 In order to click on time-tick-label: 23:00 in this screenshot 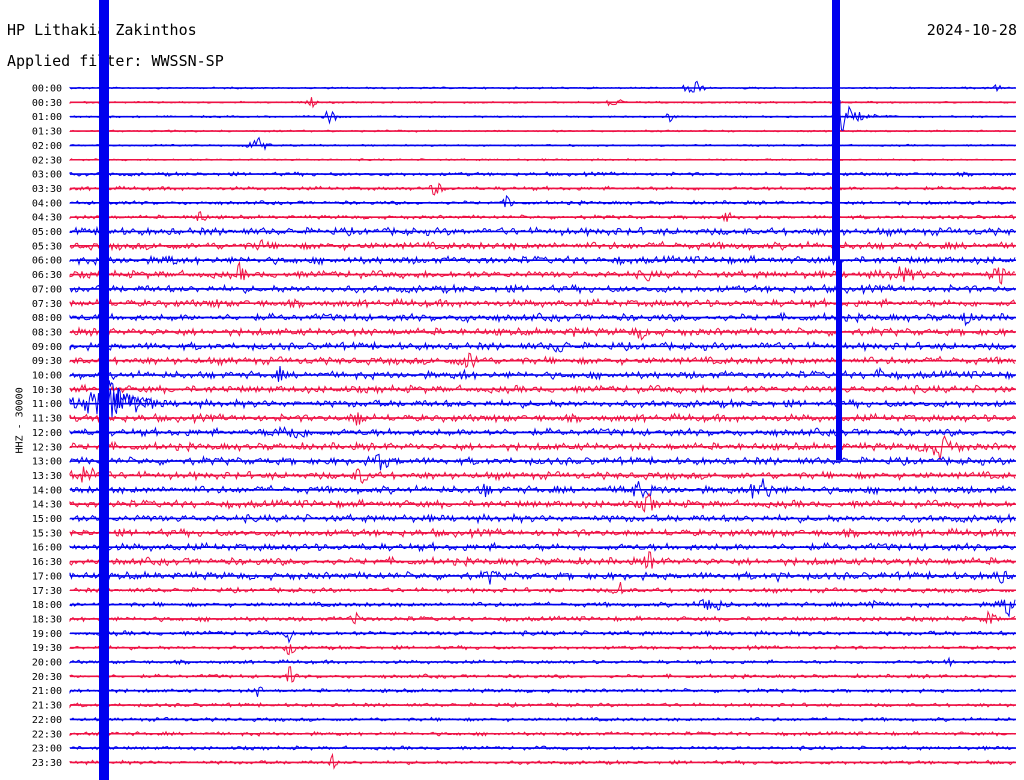, I will do `click(47, 749)`.